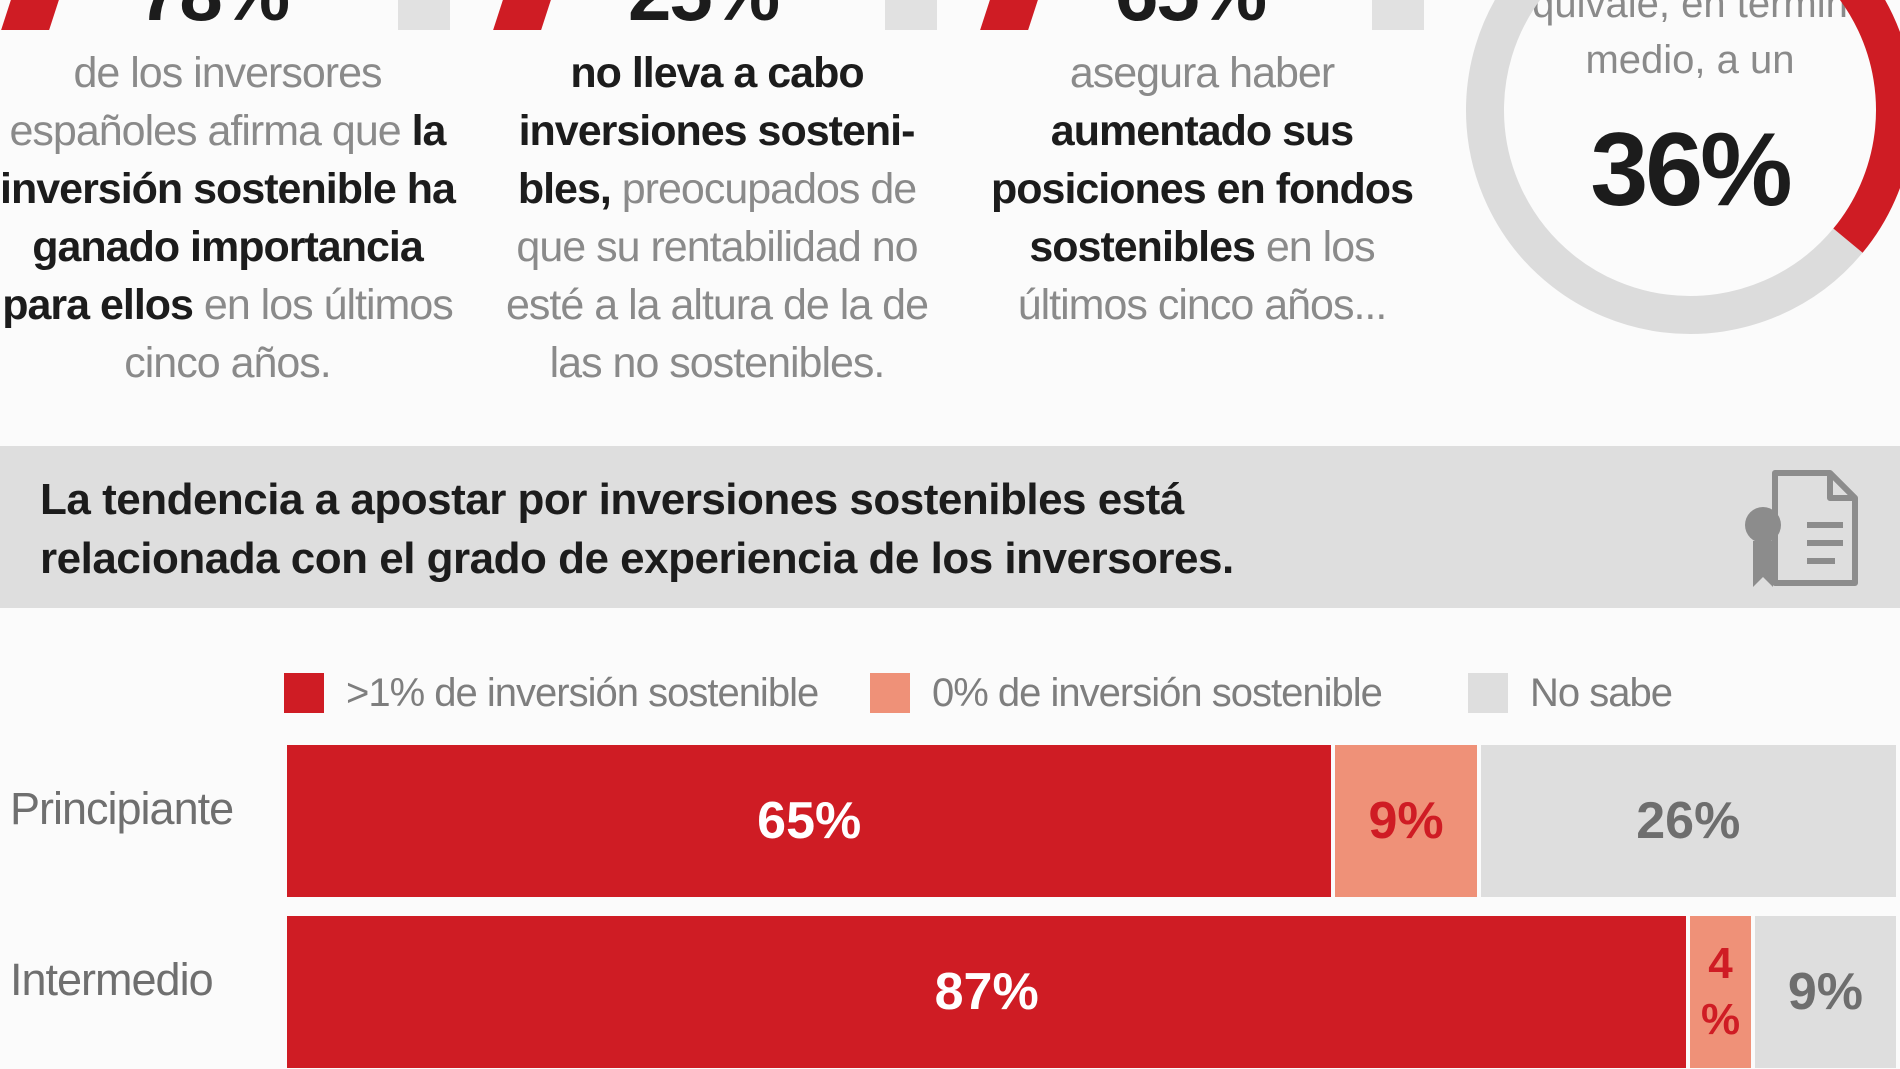 This screenshot has width=1900, height=1069. I want to click on bar-segment: 26%, so click(1688, 821).